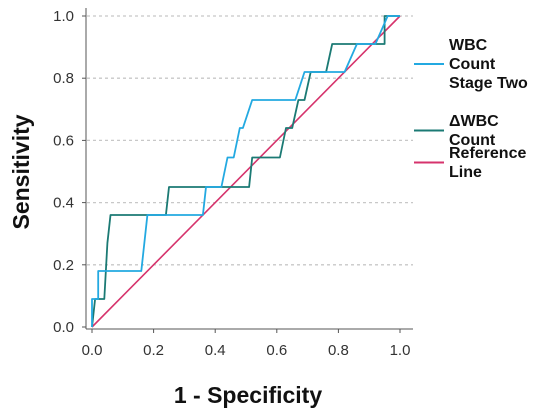  I want to click on x-tick-label: 0.0, so click(92, 350).